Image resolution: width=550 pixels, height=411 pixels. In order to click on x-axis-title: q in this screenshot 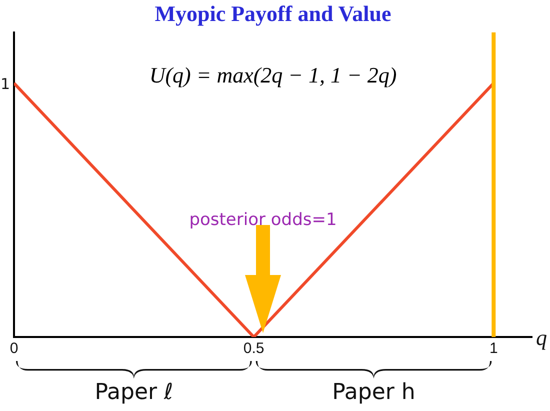, I will do `click(541, 337)`.